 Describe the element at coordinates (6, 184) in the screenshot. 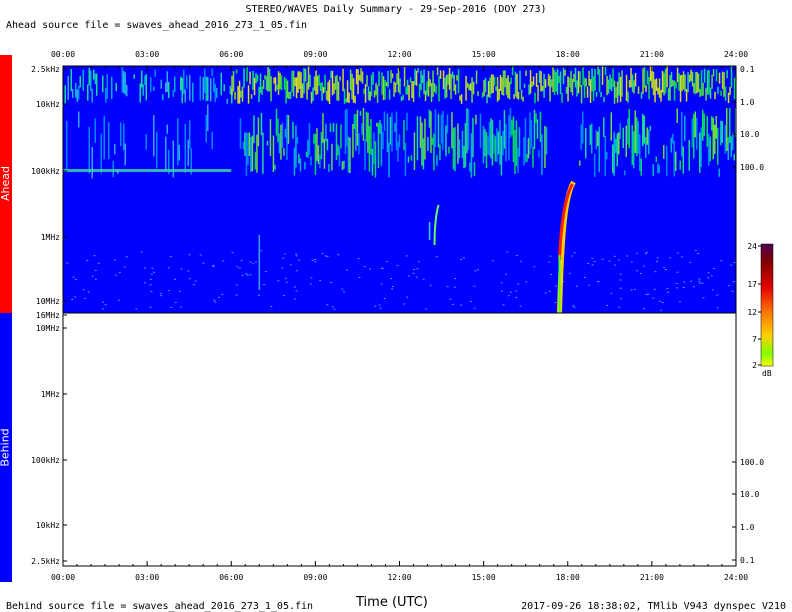

I see `sidebar-ahead: Ahead` at that location.